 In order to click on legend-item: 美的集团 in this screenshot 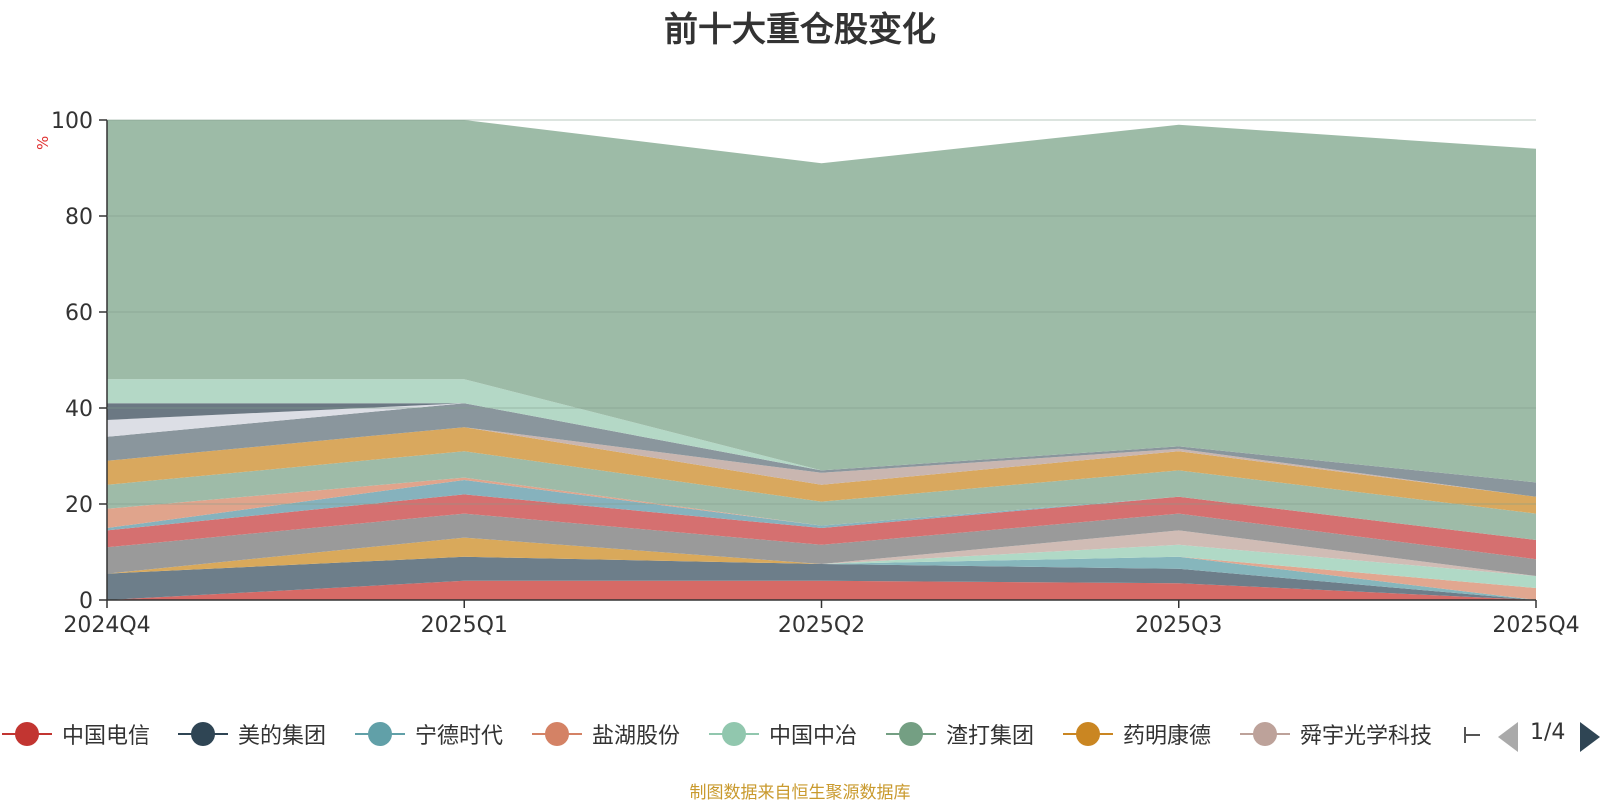, I will do `click(252, 734)`.